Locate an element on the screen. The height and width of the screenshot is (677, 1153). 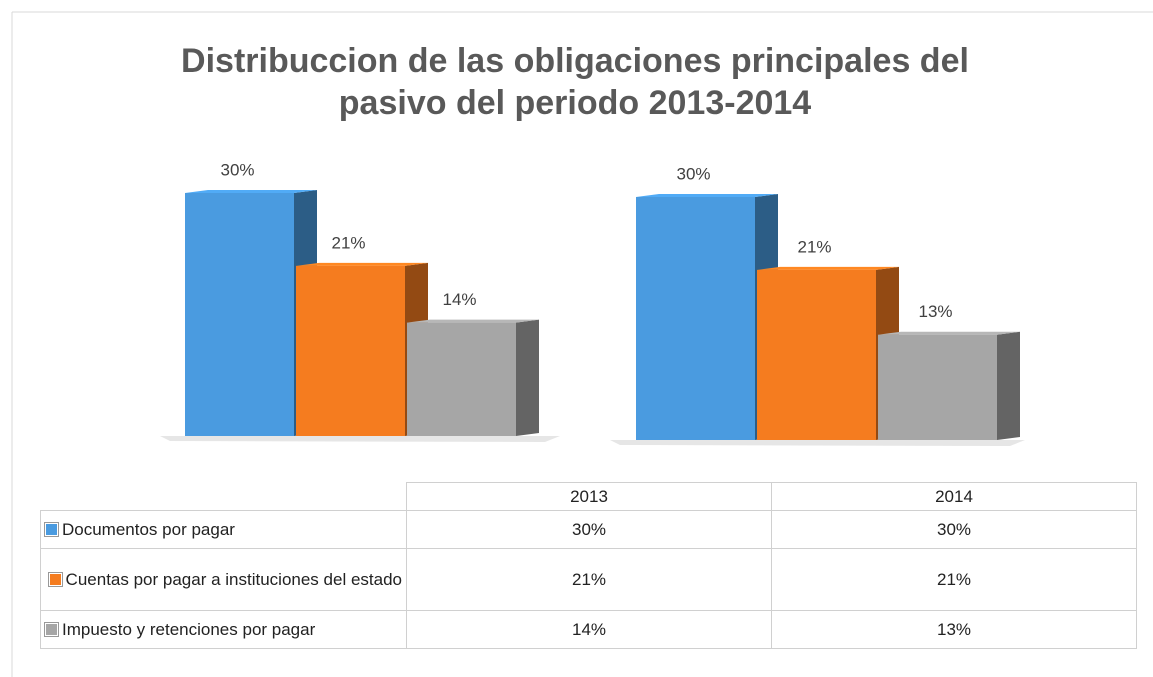
table-value: 13% is located at coordinates (954, 629).